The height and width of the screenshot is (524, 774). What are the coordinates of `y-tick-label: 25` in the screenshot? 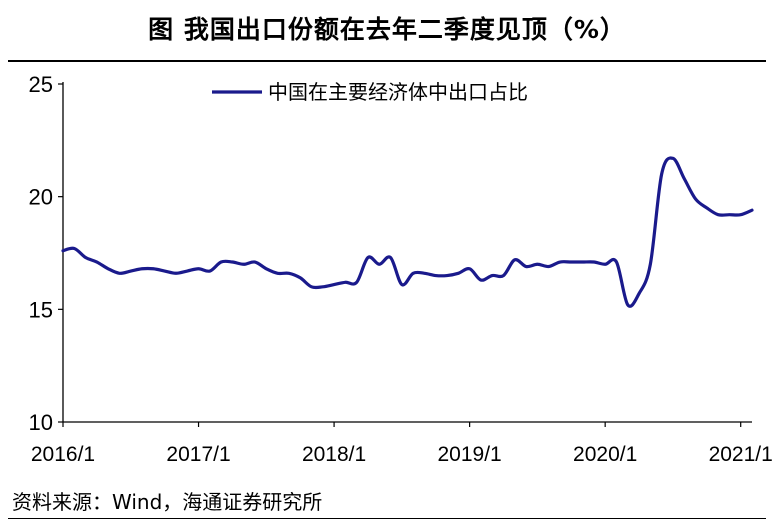 It's located at (41, 84).